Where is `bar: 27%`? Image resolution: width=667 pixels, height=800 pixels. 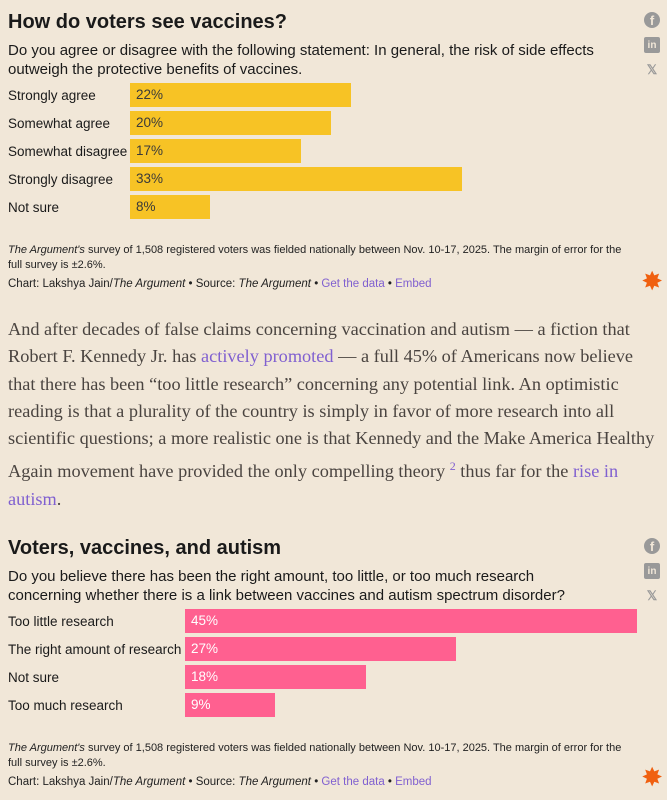
bar: 27% is located at coordinates (321, 649).